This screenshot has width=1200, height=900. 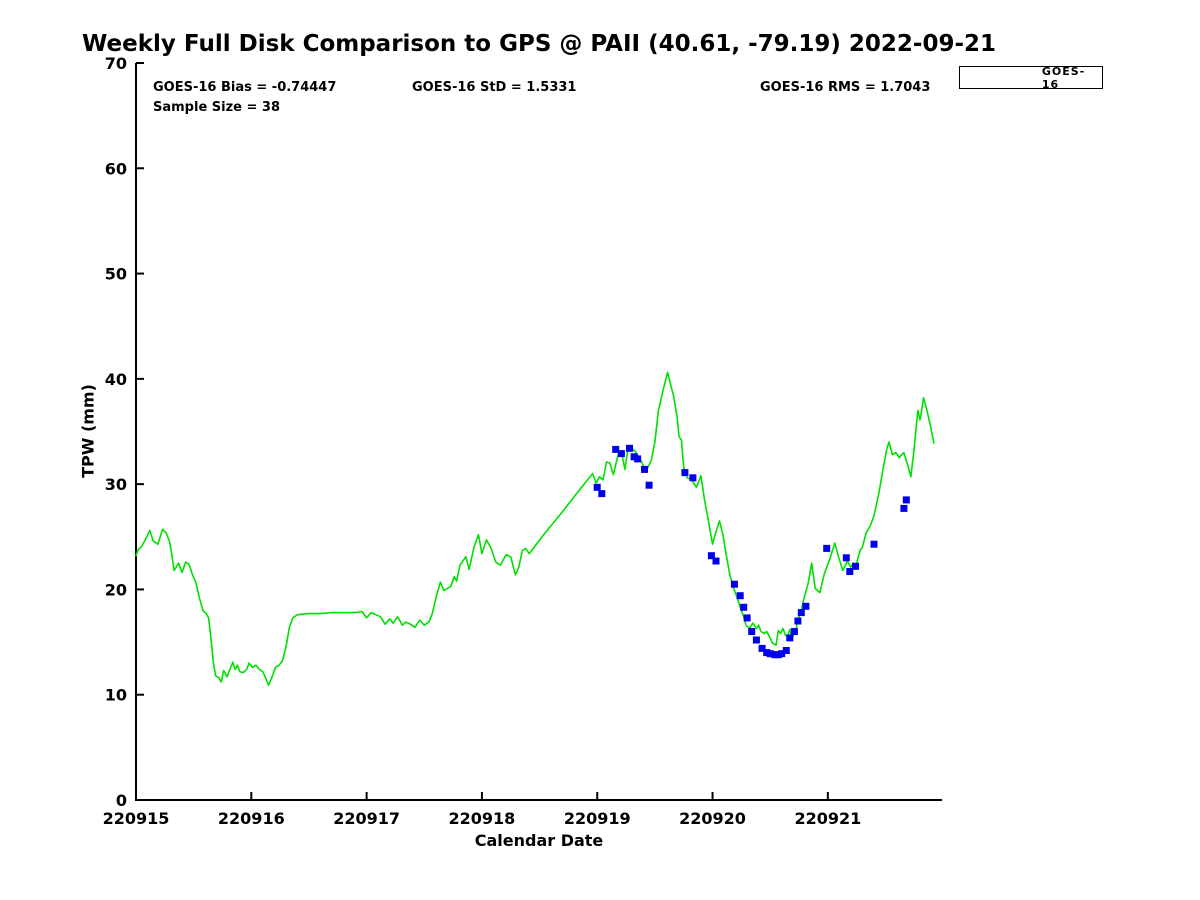 I want to click on legend-square-marker-icon, so click(x=1003, y=78).